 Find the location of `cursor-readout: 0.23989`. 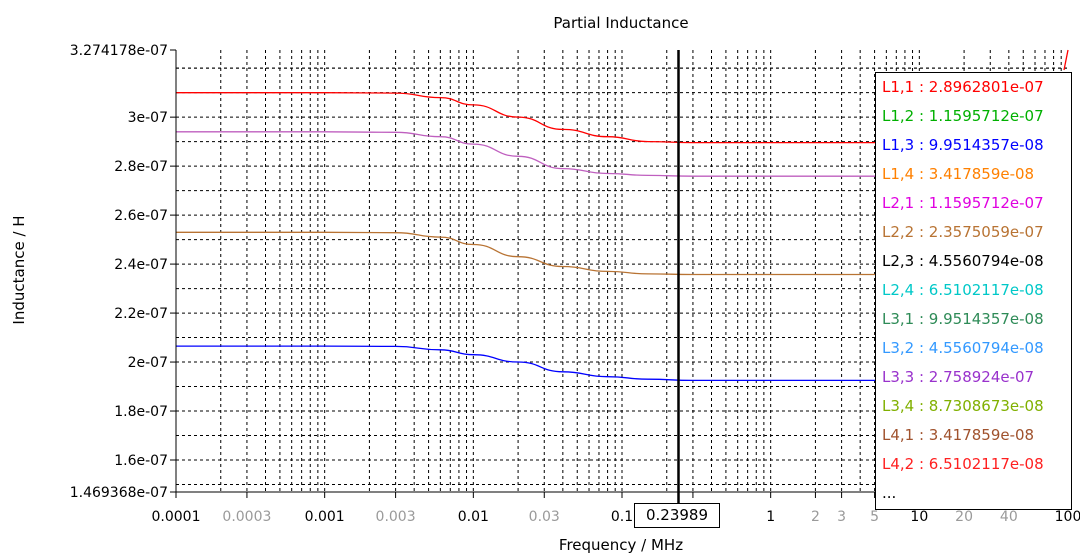

cursor-readout: 0.23989 is located at coordinates (677, 515).